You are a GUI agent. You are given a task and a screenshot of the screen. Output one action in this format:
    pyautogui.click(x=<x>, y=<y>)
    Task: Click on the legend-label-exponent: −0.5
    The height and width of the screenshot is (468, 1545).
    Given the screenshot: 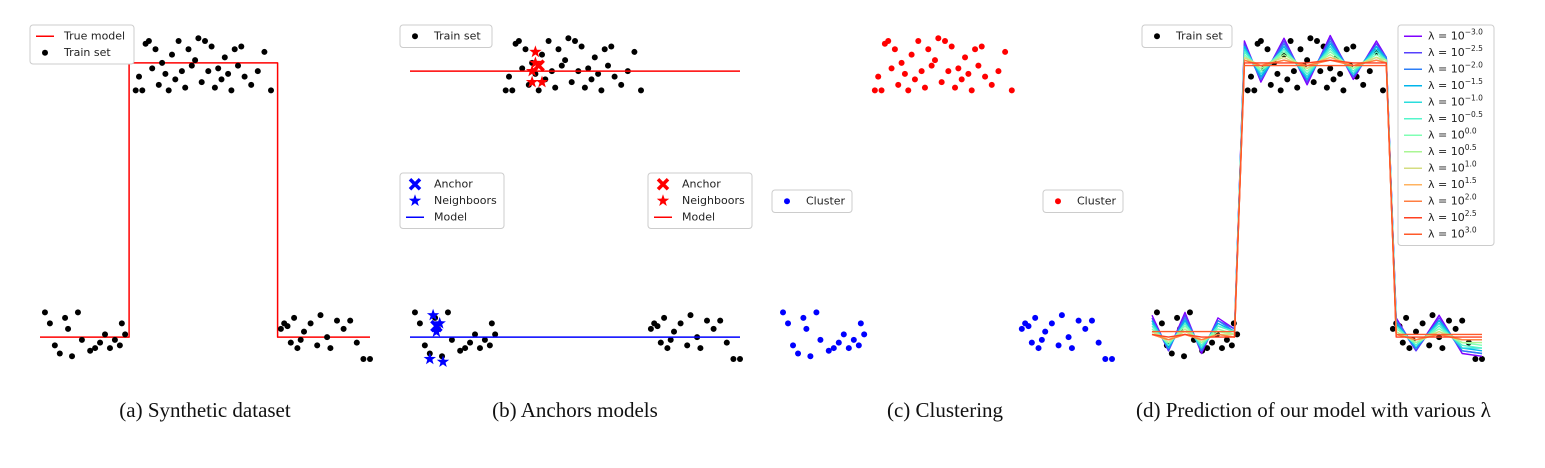 What is the action you would take?
    pyautogui.click(x=1474, y=113)
    